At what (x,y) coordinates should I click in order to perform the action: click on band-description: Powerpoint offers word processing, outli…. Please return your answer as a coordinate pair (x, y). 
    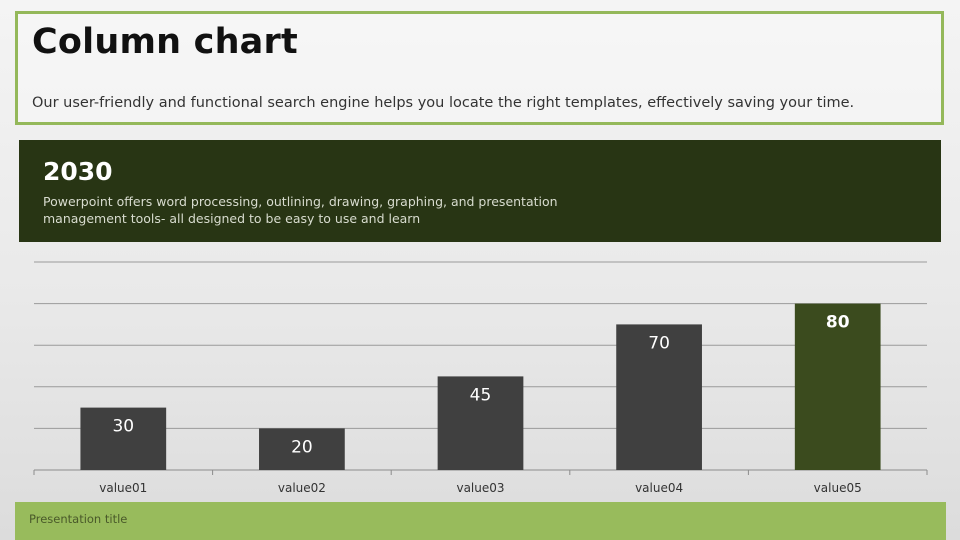
    Looking at the image, I should click on (300, 210).